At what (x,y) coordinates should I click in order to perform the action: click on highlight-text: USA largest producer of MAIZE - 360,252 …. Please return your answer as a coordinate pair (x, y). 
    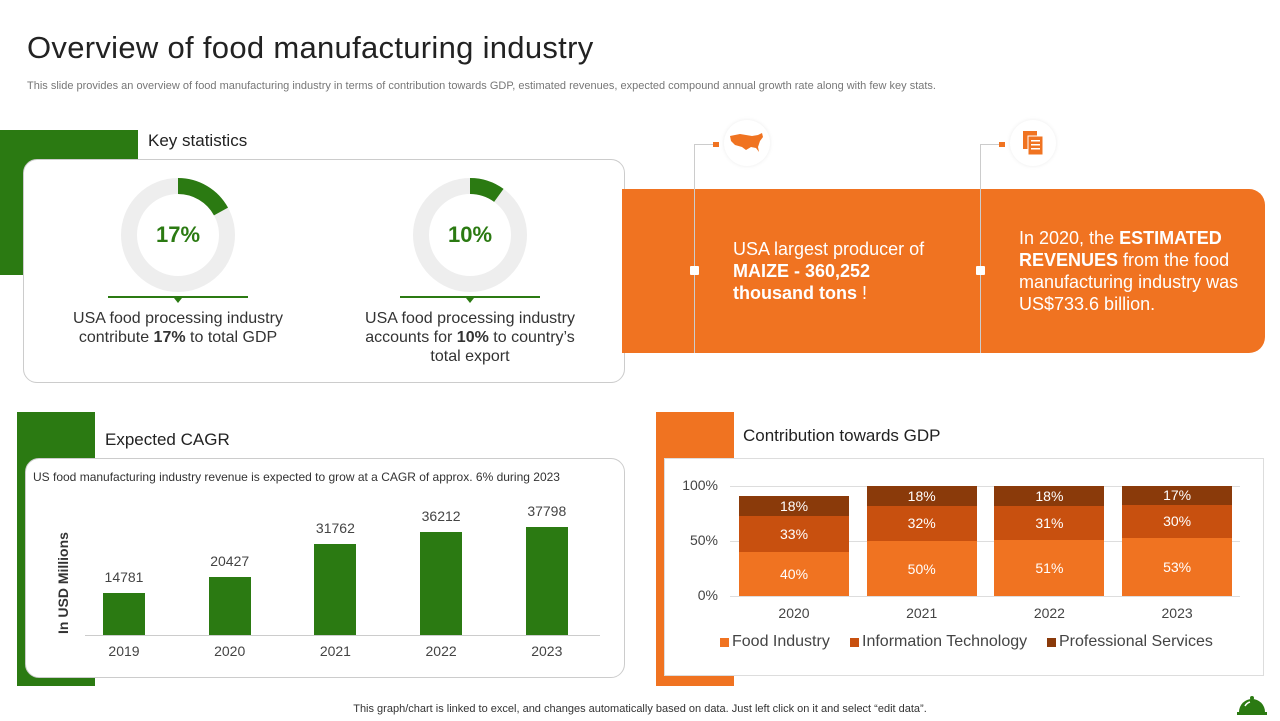
    Looking at the image, I should click on (829, 271).